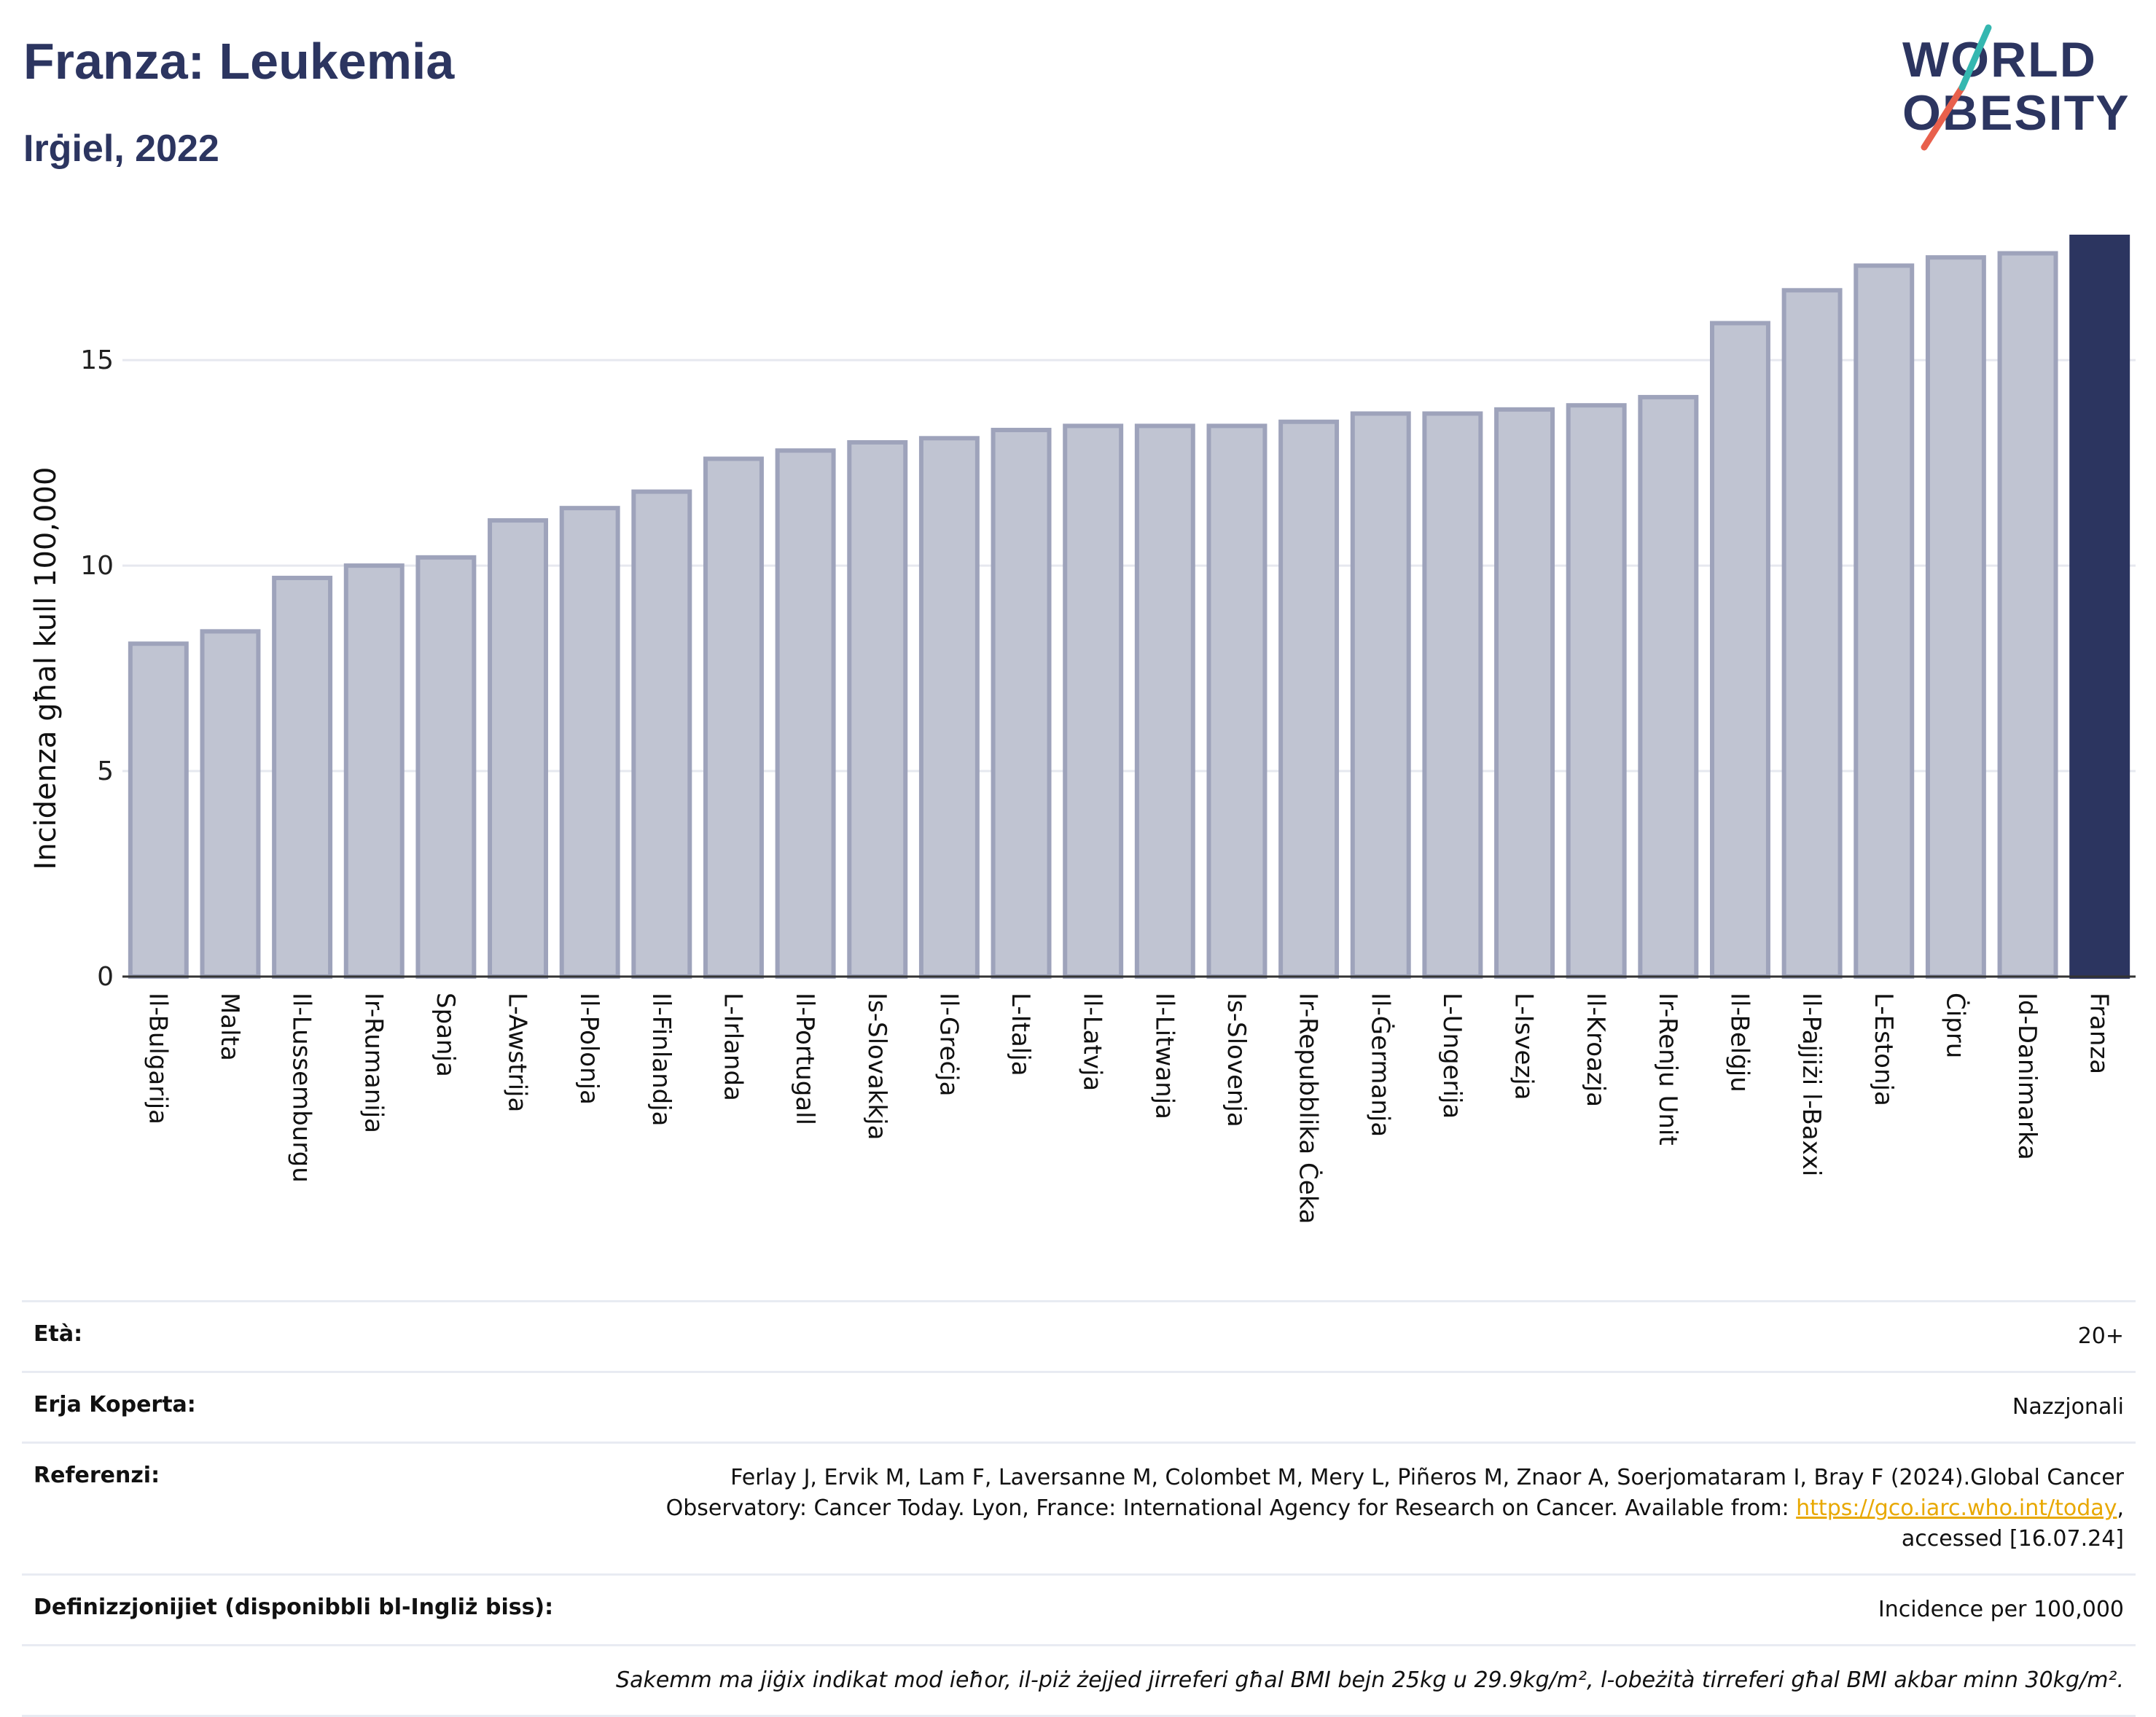 Image resolution: width=2156 pixels, height=1717 pixels. I want to click on bar-franza, so click(2100, 607).